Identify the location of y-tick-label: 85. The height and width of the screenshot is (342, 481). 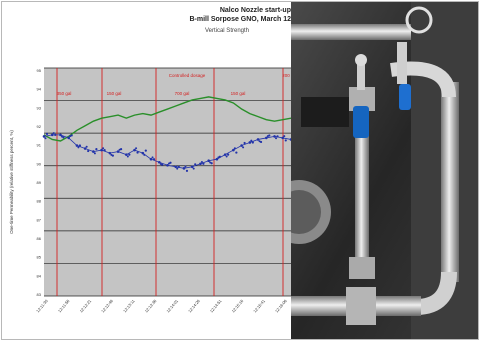
(39, 257).